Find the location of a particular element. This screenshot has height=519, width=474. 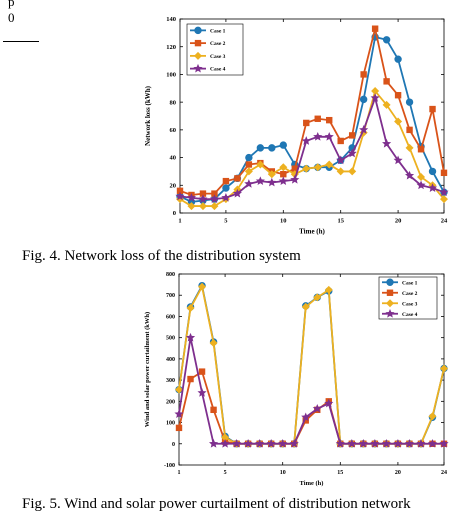

y-axis-label: Network loss (kWh) is located at coordinates (148, 115).